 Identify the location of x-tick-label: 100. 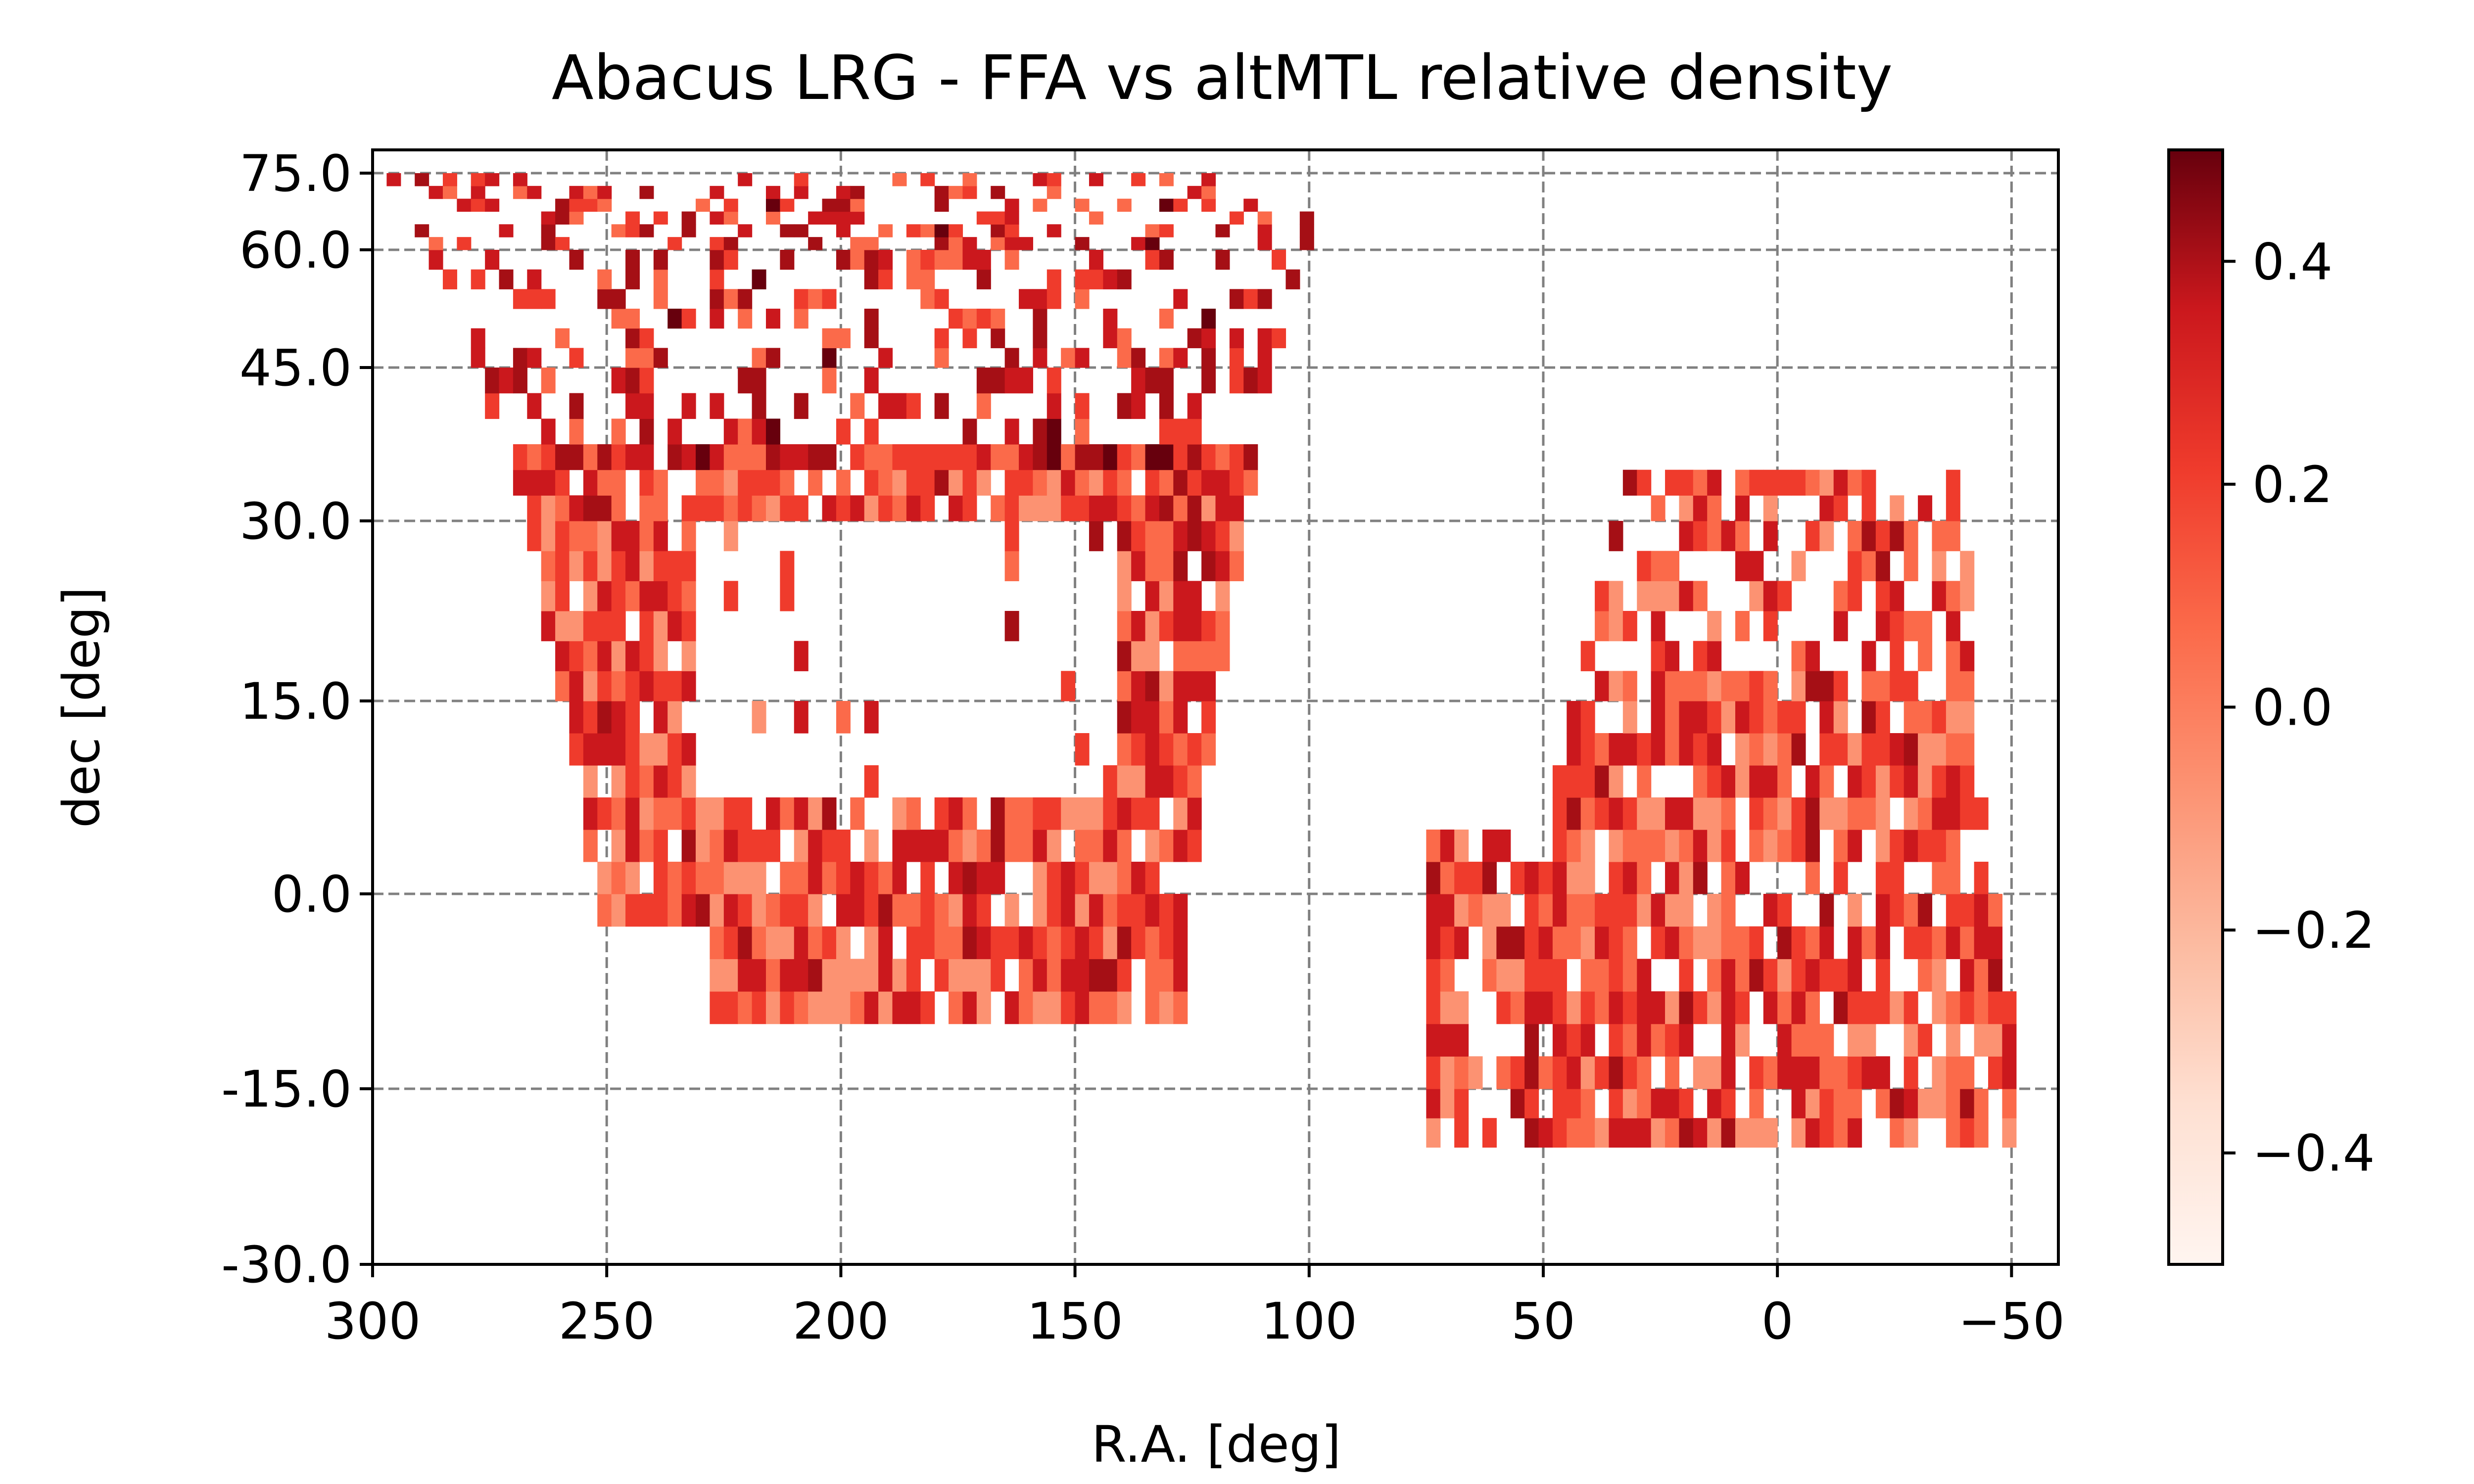
(1309, 1321).